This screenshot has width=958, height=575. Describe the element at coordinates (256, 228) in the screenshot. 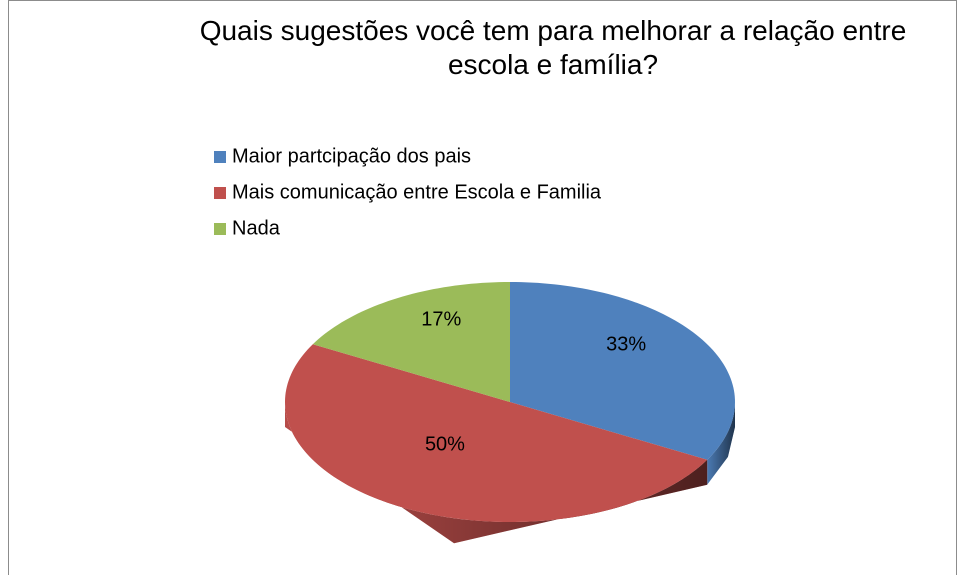

I see `legend-label: Nada` at that location.